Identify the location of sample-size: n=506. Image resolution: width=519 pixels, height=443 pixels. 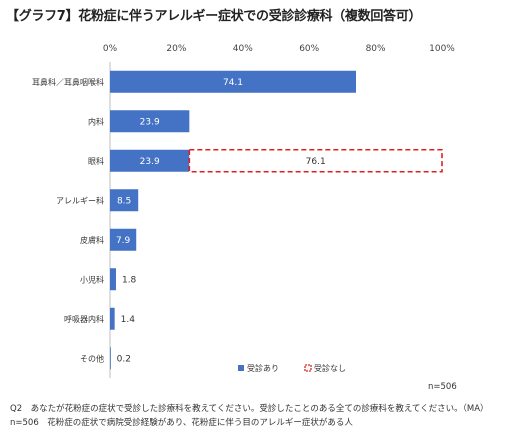
(442, 387).